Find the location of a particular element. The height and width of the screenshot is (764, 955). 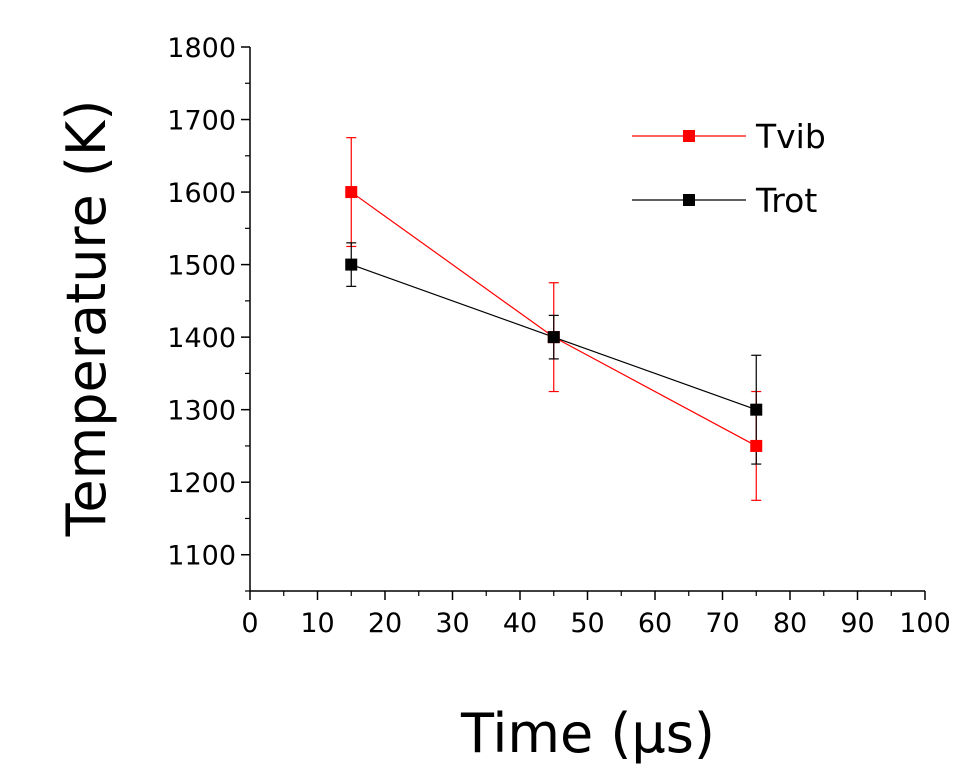

x-ticks: 0 10 20 30 40 50 60 70 80 90 100 is located at coordinates (596, 615).